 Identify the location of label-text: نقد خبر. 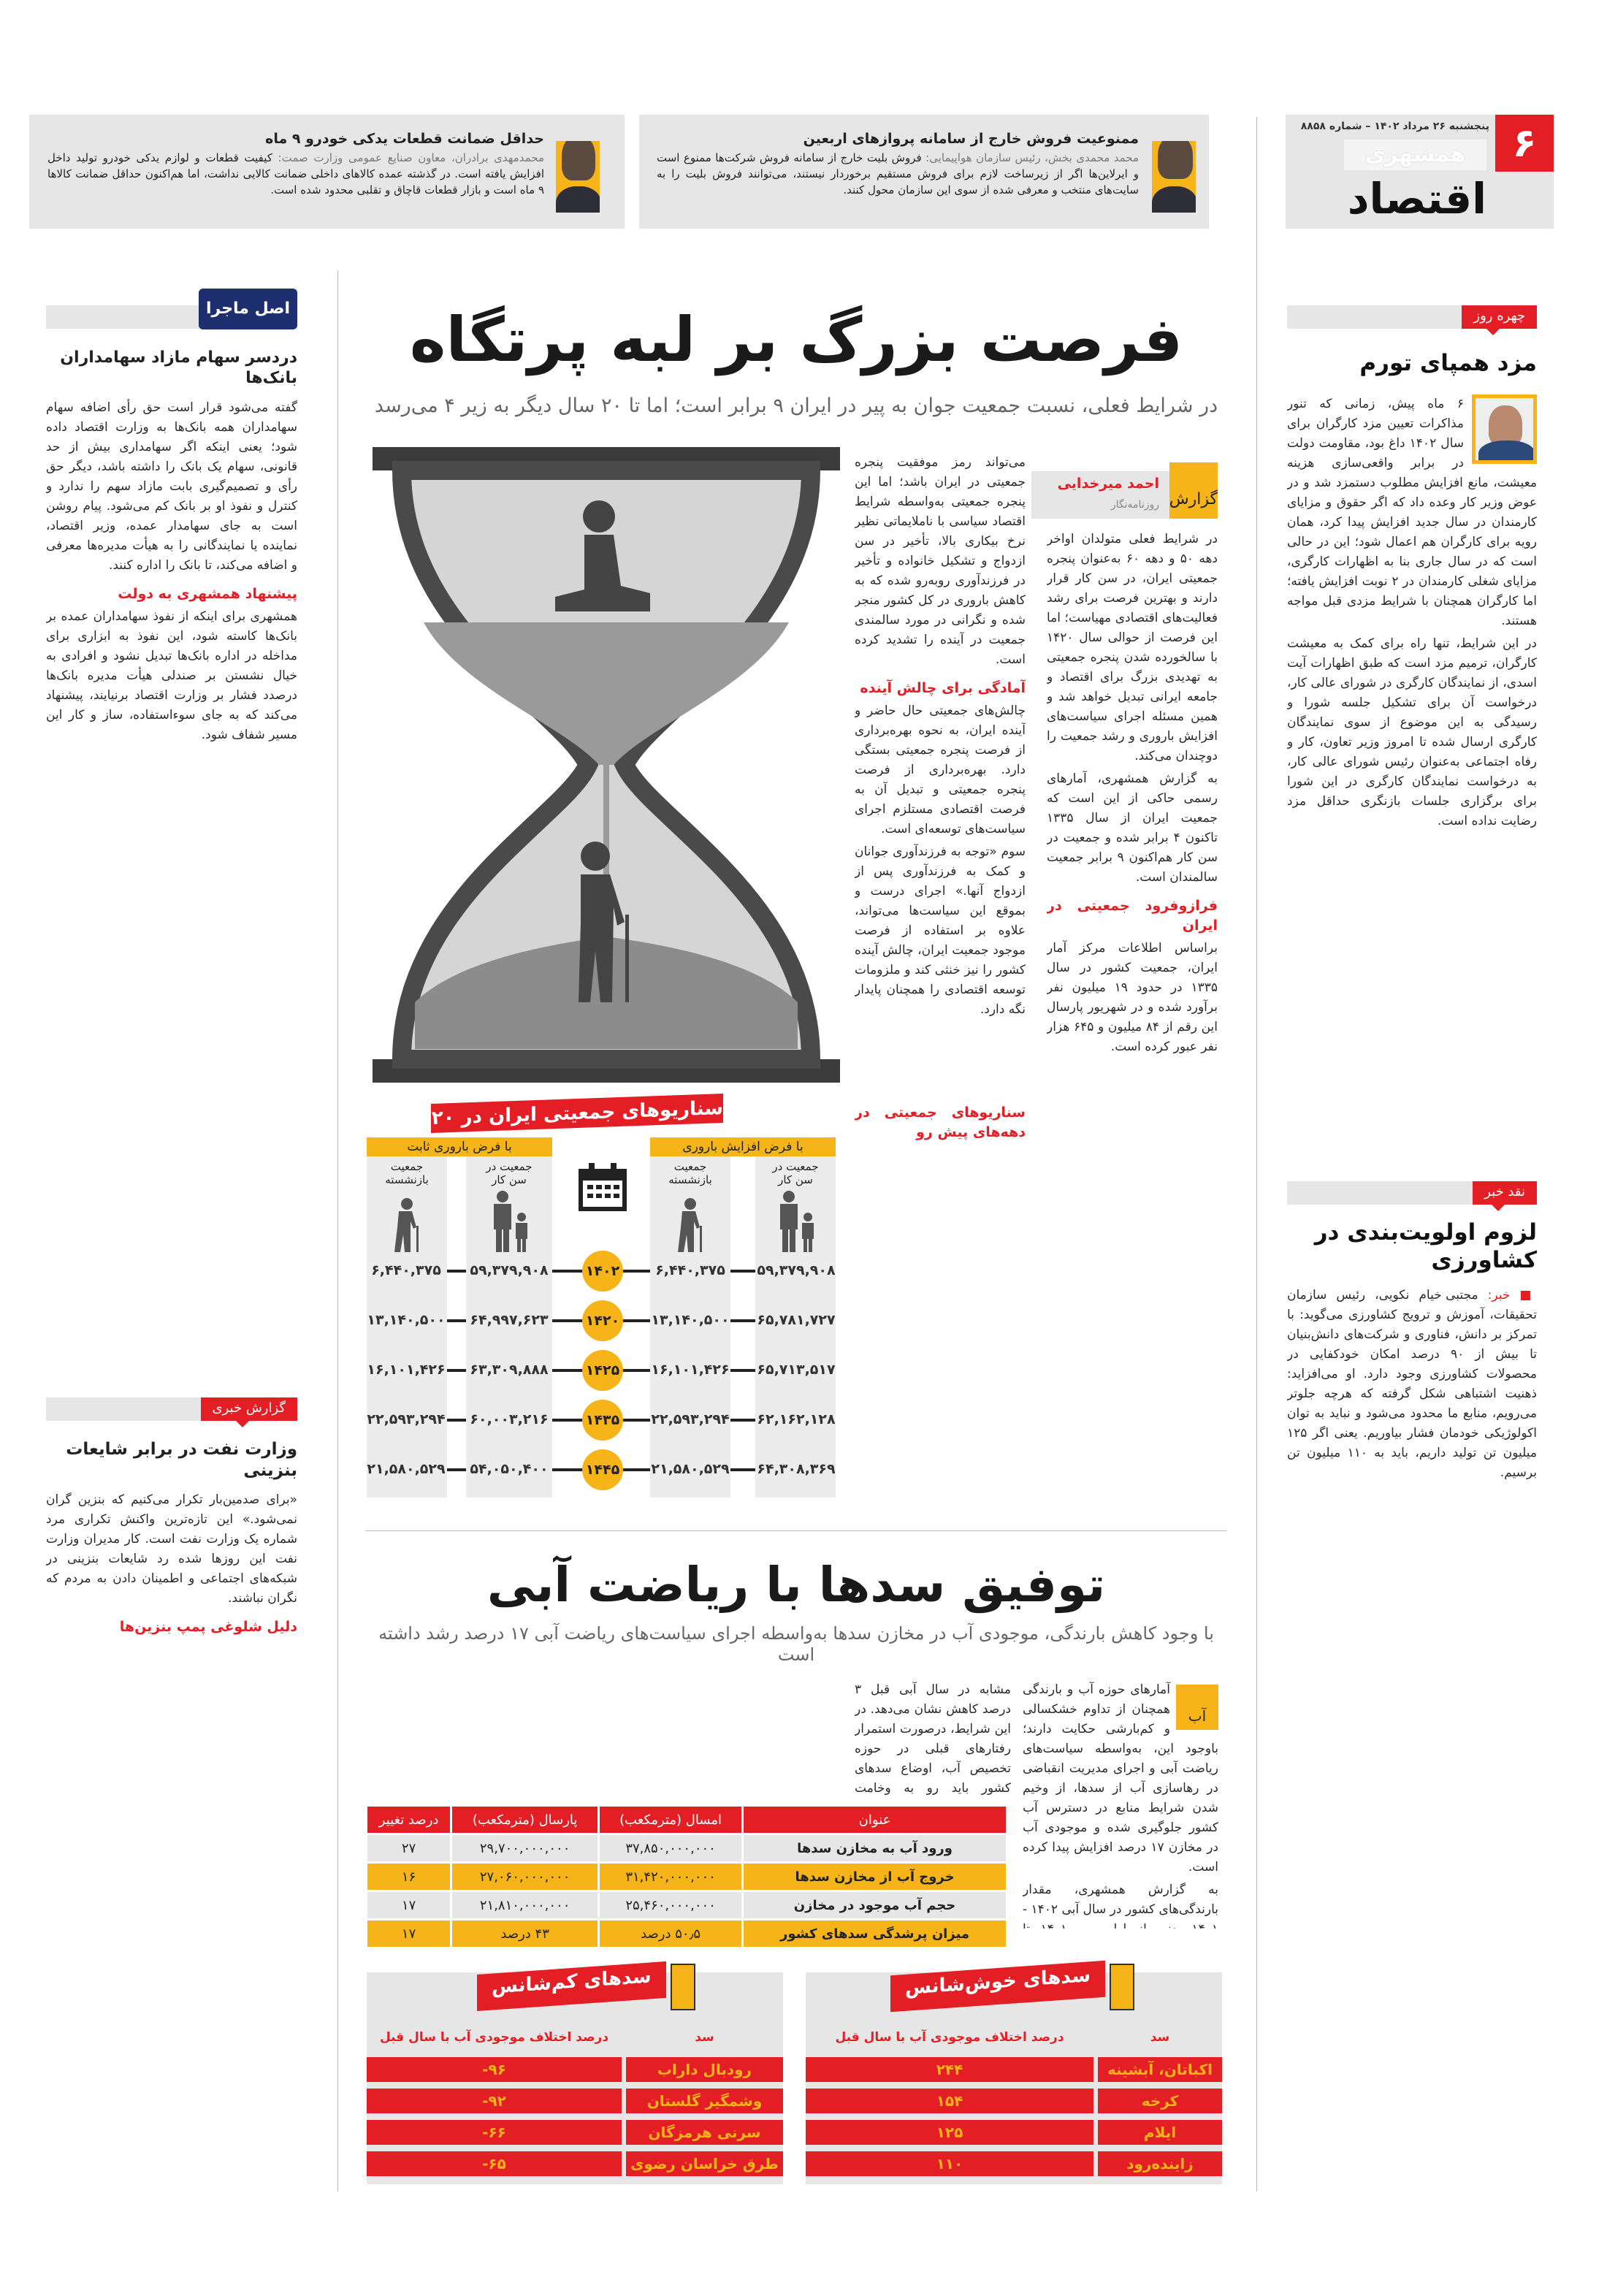
(1505, 1196).